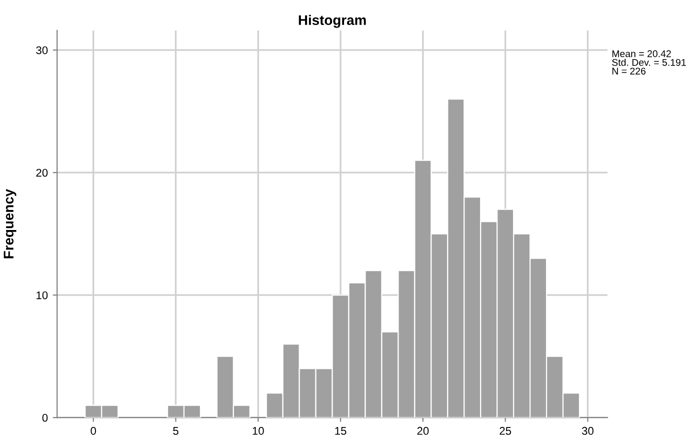  What do you see at coordinates (45, 418) in the screenshot?
I see `y-tick-label: 0` at bounding box center [45, 418].